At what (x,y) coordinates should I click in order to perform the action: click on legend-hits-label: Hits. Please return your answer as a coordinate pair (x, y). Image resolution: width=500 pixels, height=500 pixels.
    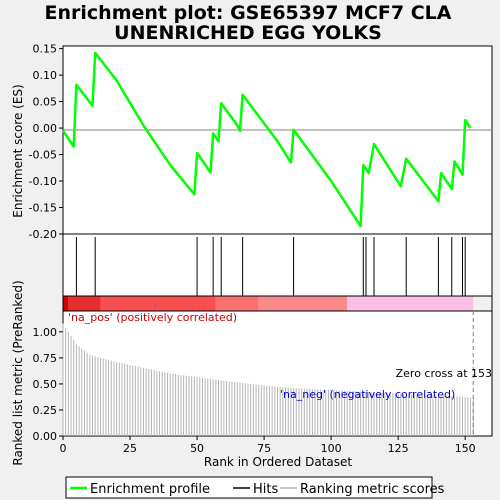
    Looking at the image, I should click on (265, 489).